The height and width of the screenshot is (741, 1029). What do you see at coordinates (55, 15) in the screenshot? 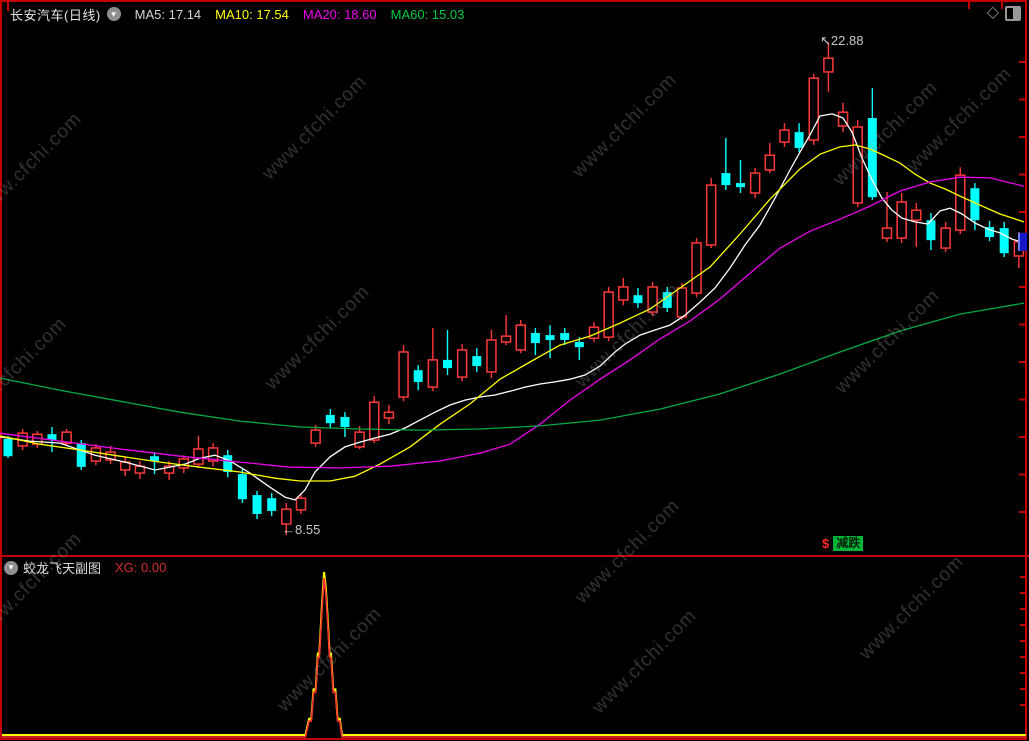
I see `stock-title: 长安汽车(日线)` at bounding box center [55, 15].